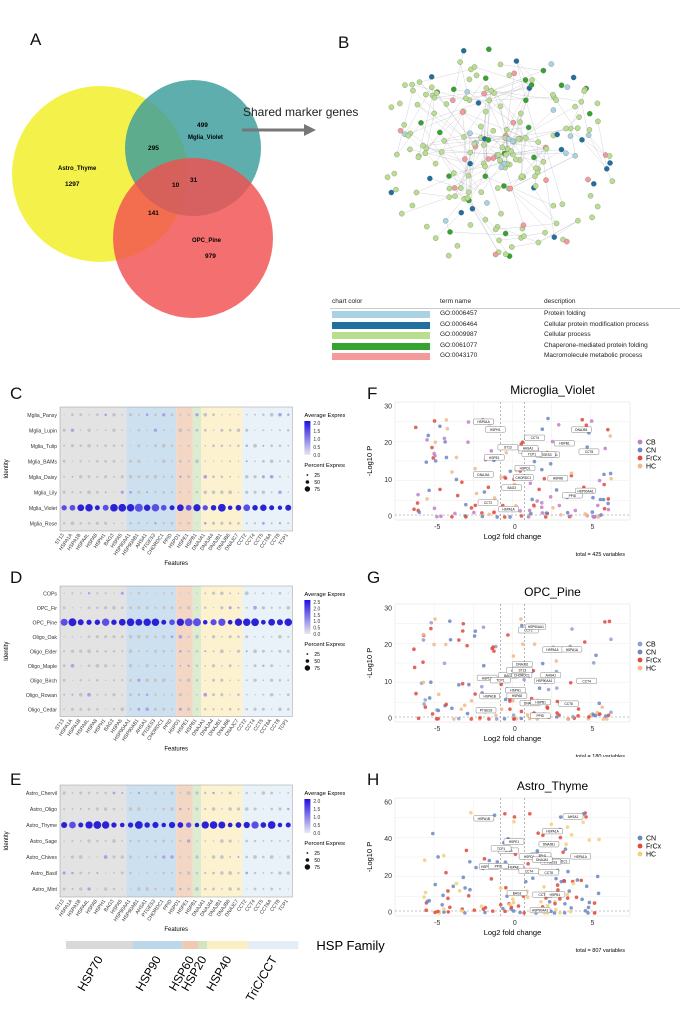 Image resolution: width=685 pixels, height=1009 pixels. What do you see at coordinates (42, 667) in the screenshot?
I see `dotplot-row-label: Oligo_Maple` at bounding box center [42, 667].